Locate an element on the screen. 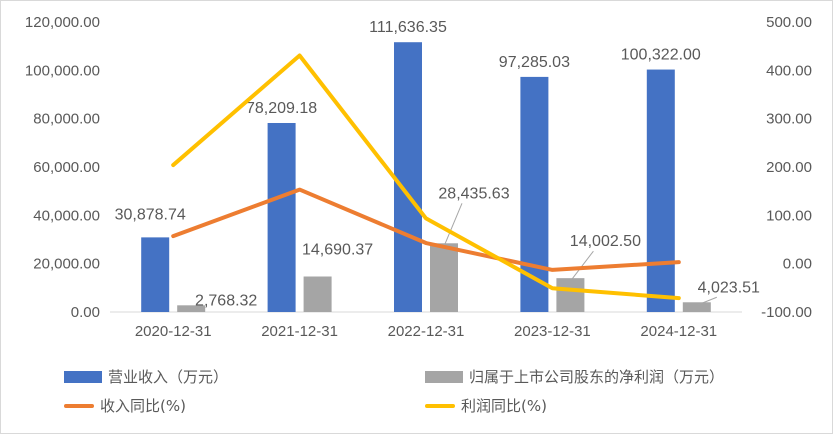 This screenshot has width=833, height=434. legend-label: 收入同比(%) is located at coordinates (143, 406).